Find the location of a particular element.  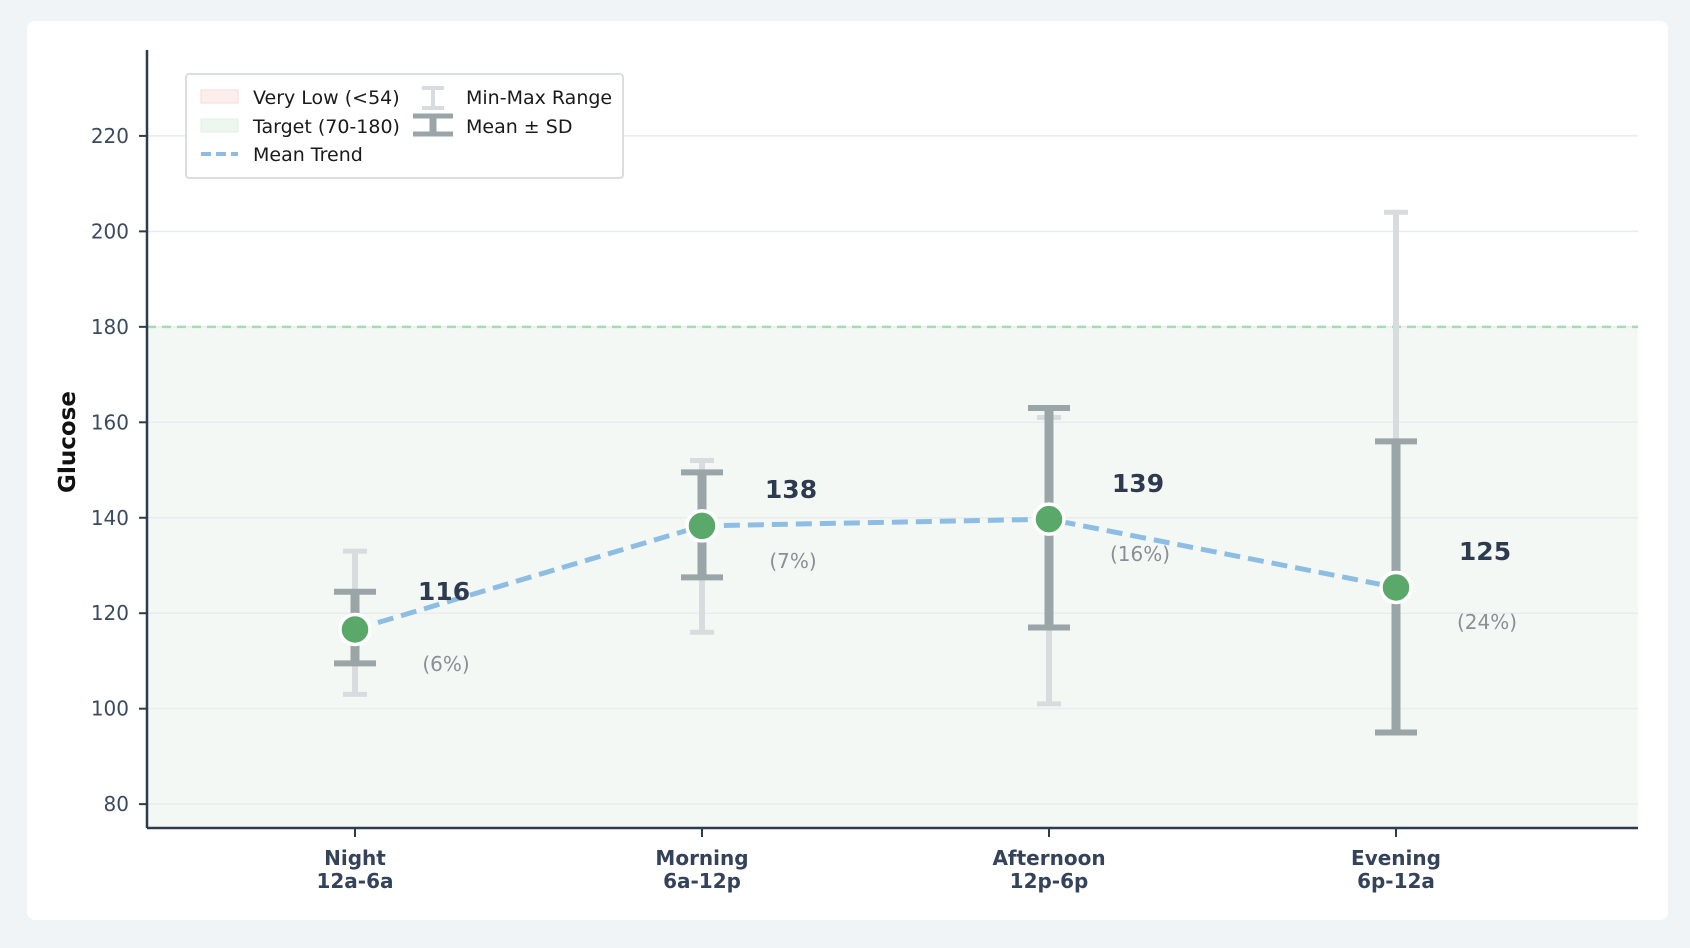

y-tick-label: 120 is located at coordinates (110, 613).